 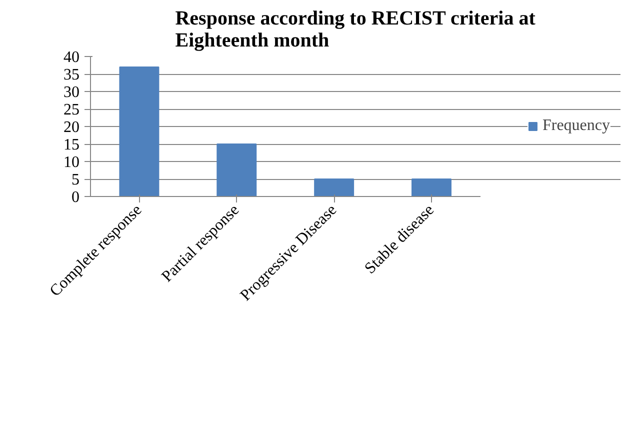 I want to click on y-tick-label: 5, so click(x=76, y=180).